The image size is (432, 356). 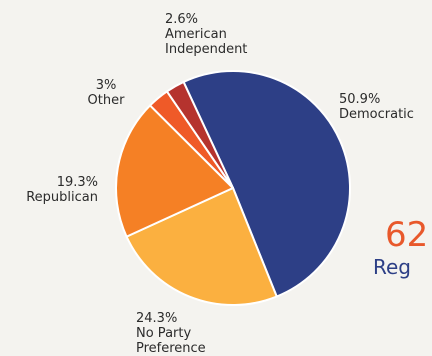 I want to click on label-american-independent: 2.6% American Independent, so click(x=206, y=34).